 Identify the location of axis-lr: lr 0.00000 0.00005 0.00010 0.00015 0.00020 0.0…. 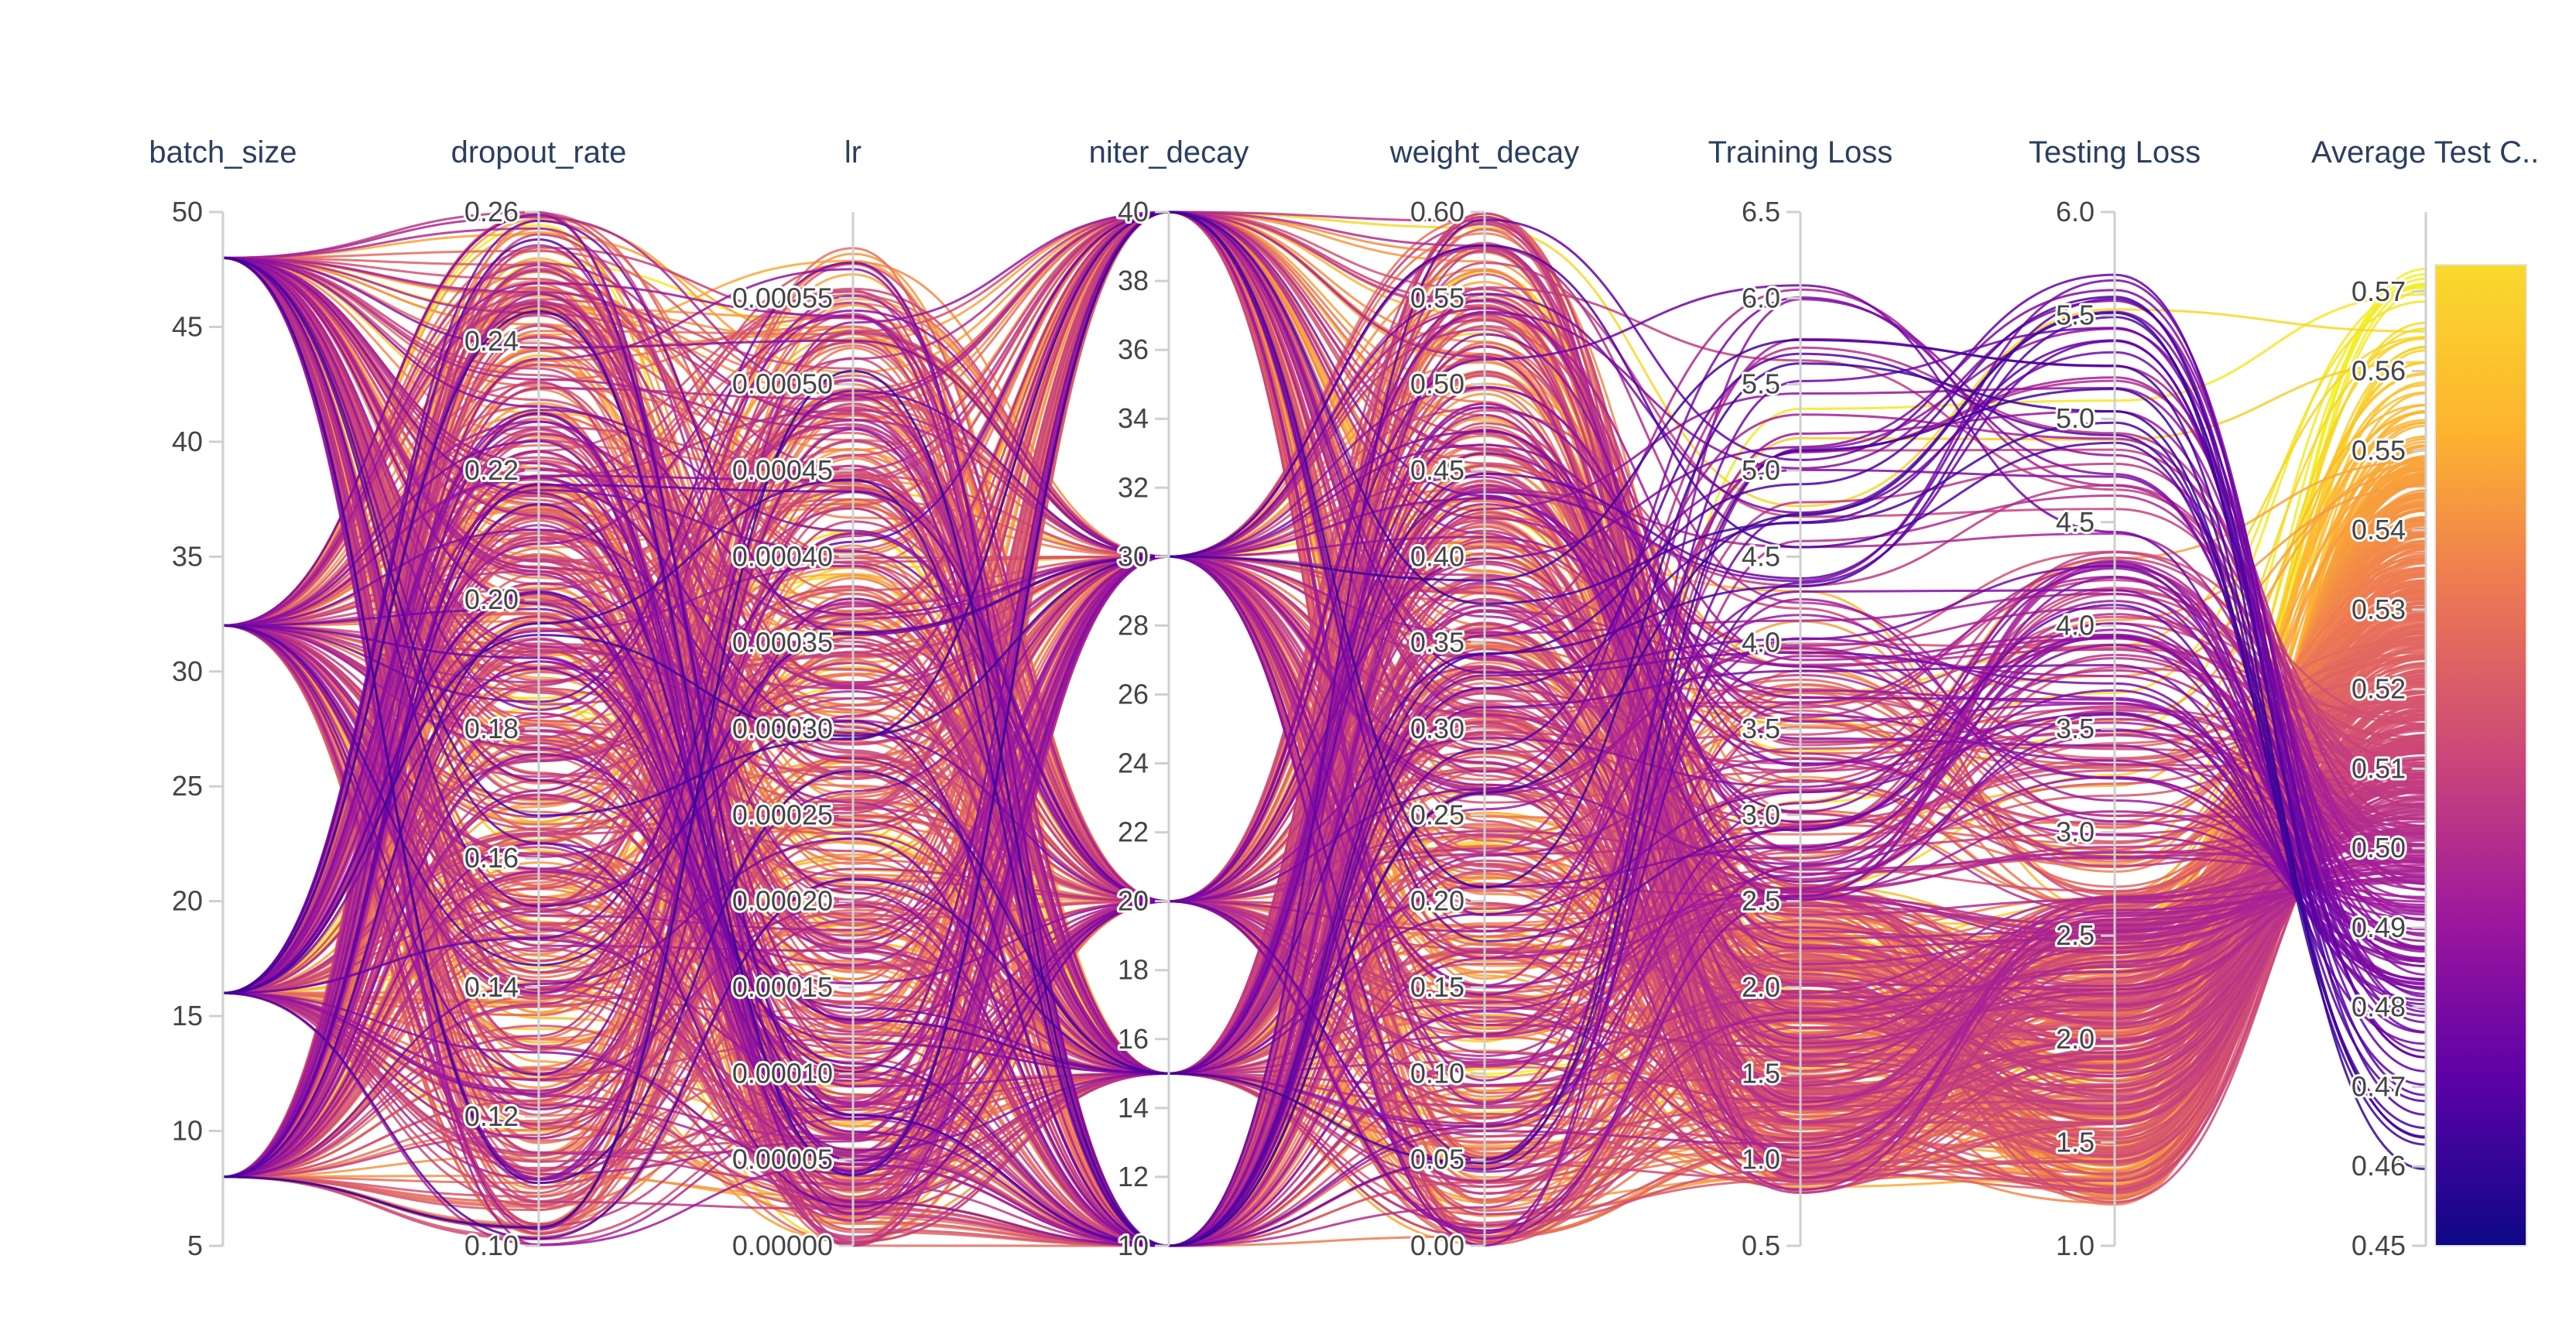
(796, 699).